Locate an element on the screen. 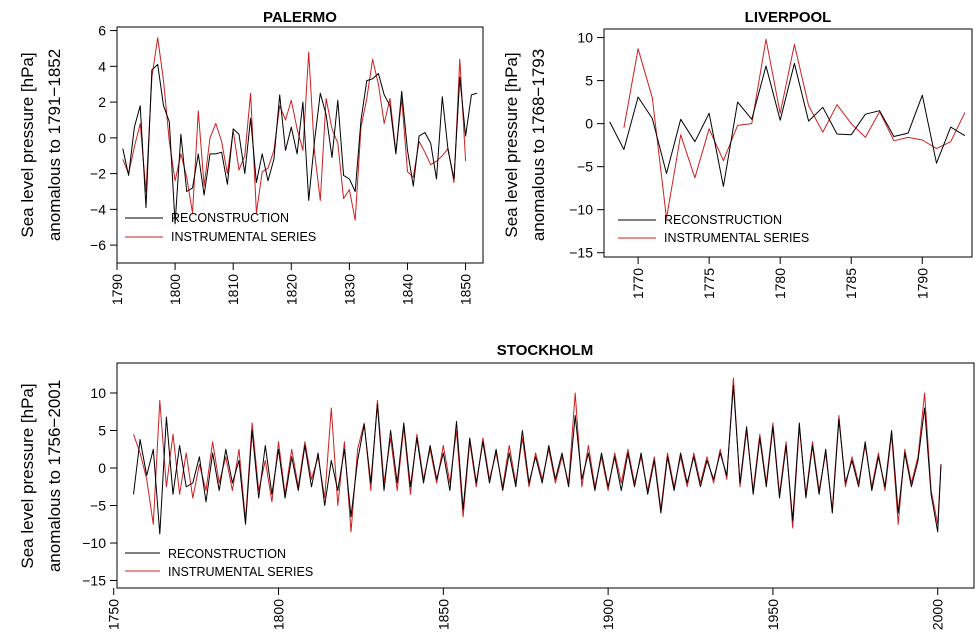 The width and height of the screenshot is (979, 642). y-tick-label: −4 is located at coordinates (98, 209).